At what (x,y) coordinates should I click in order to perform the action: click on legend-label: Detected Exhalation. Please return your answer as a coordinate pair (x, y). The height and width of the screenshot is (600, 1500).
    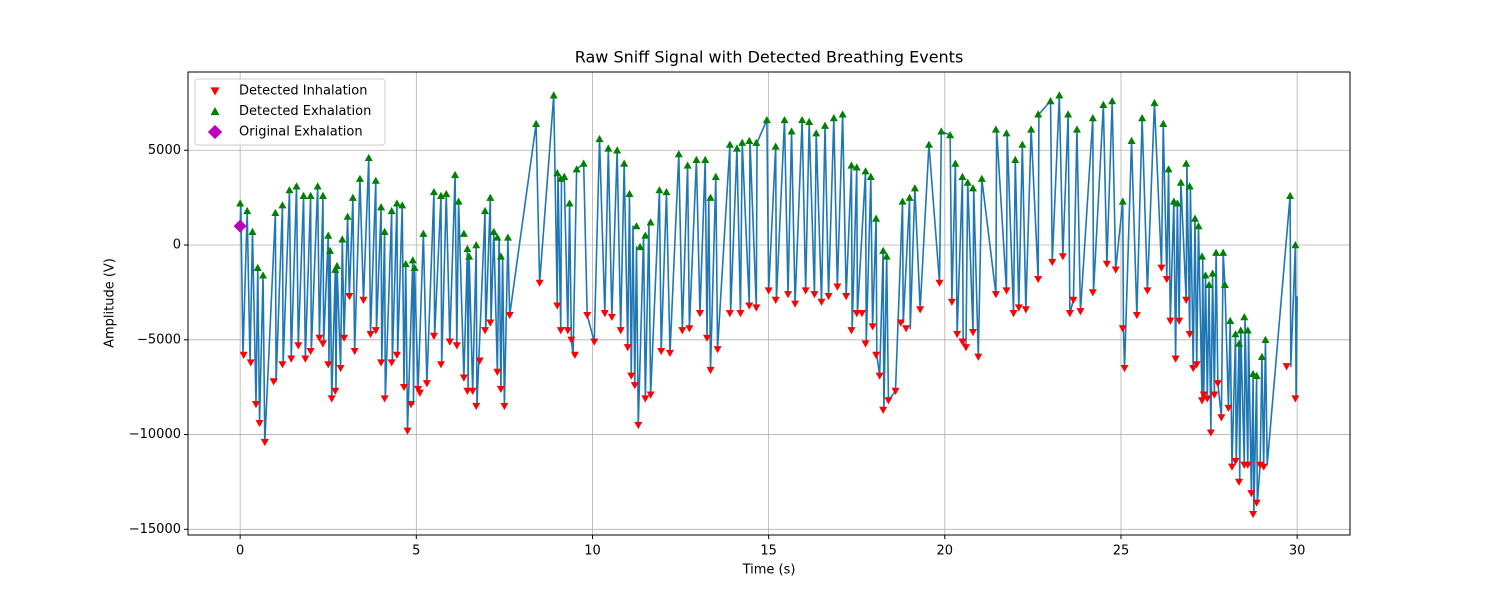
    Looking at the image, I should click on (305, 111).